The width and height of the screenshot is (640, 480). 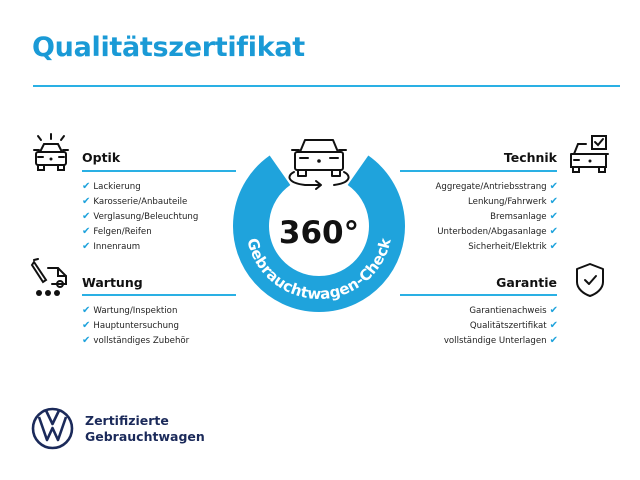 I want to click on big-360-text: 360°, so click(x=319, y=233).